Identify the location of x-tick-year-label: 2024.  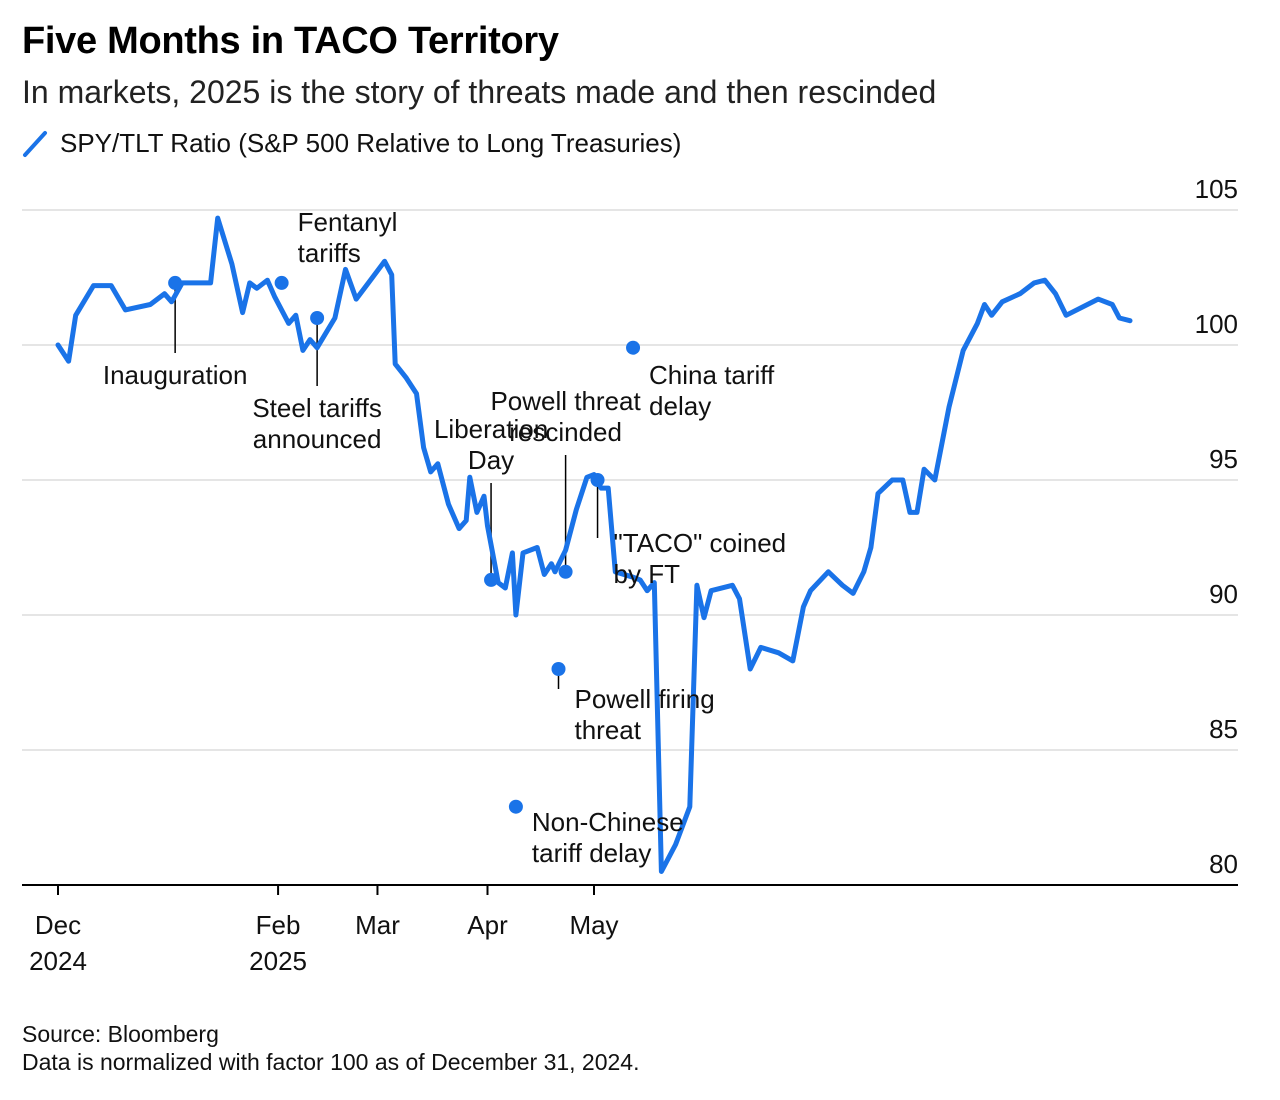
(58, 961).